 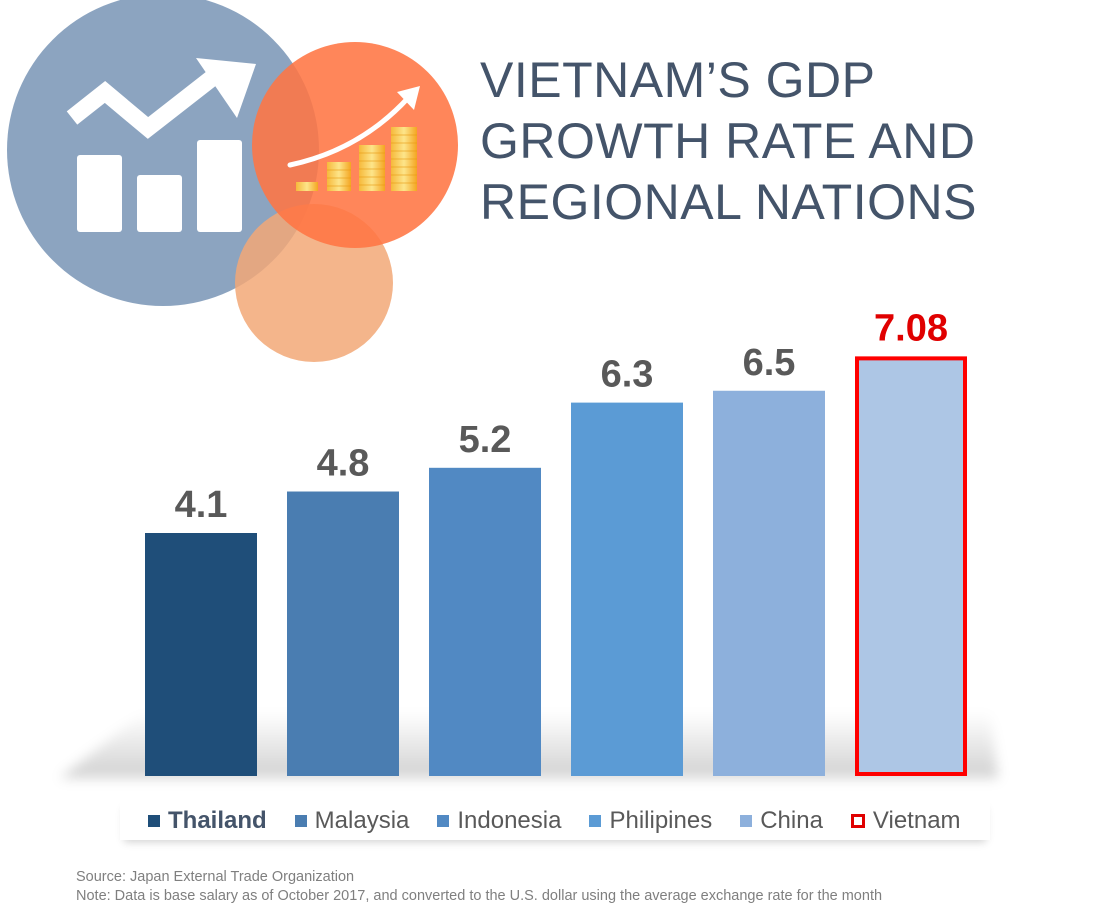 What do you see at coordinates (661, 820) in the screenshot?
I see `legend-label-philipines: Philipines` at bounding box center [661, 820].